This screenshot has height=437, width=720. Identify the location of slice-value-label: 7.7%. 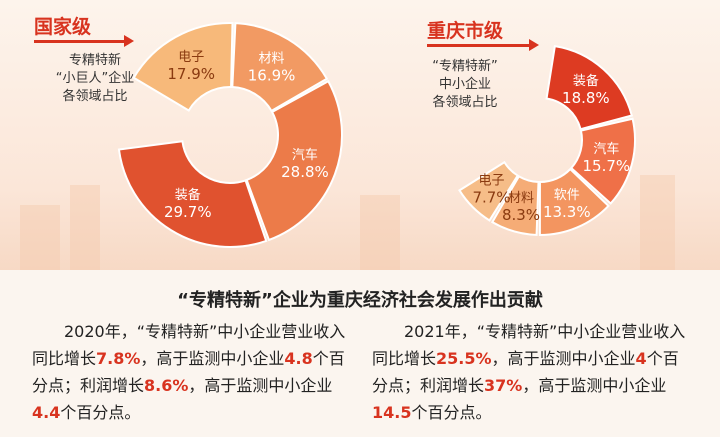
(491, 197).